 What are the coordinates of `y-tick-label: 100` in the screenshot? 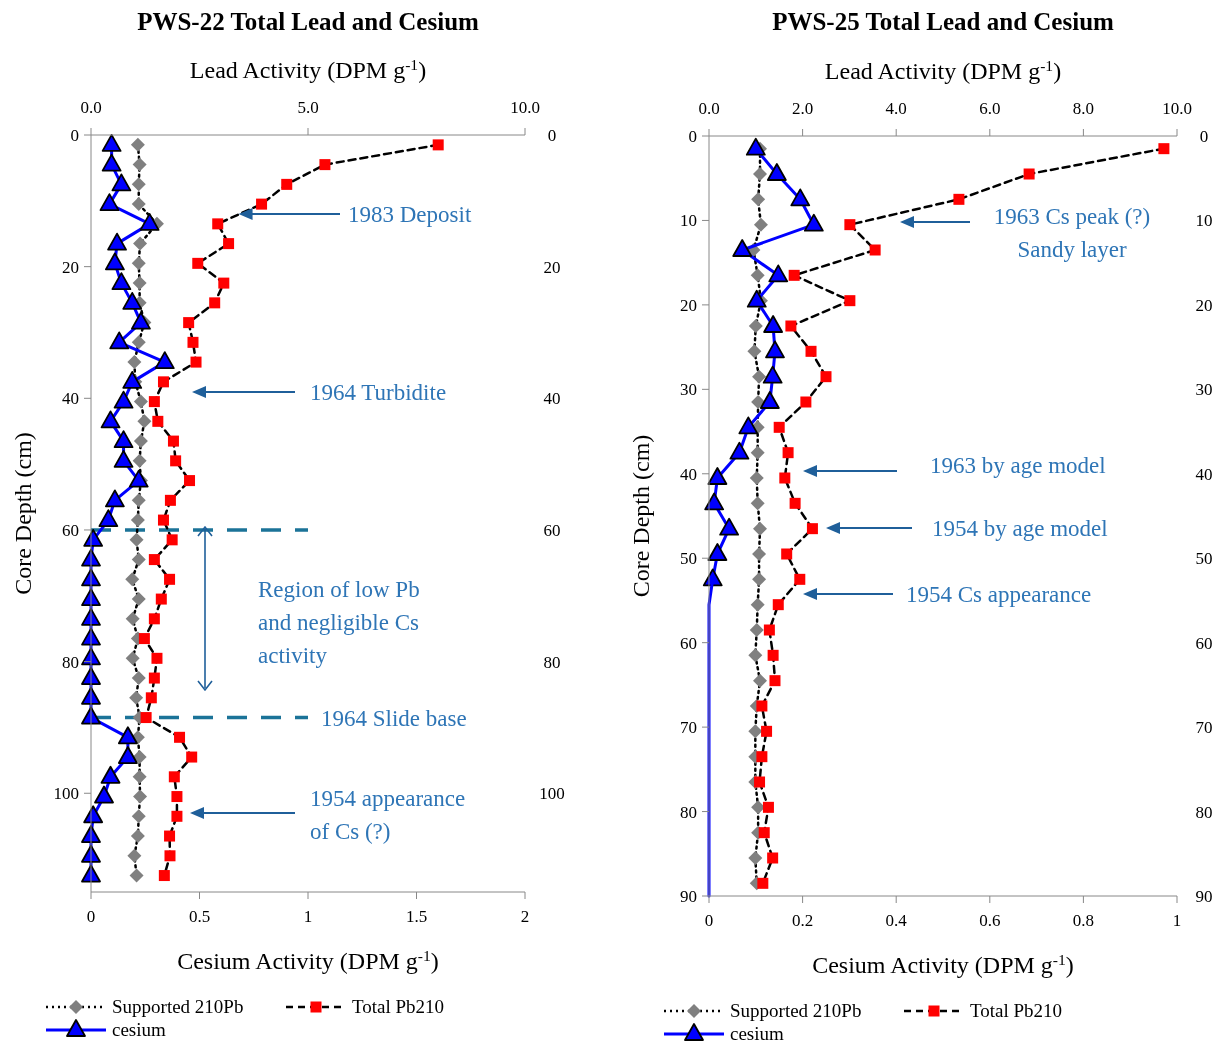 It's located at (66, 794).